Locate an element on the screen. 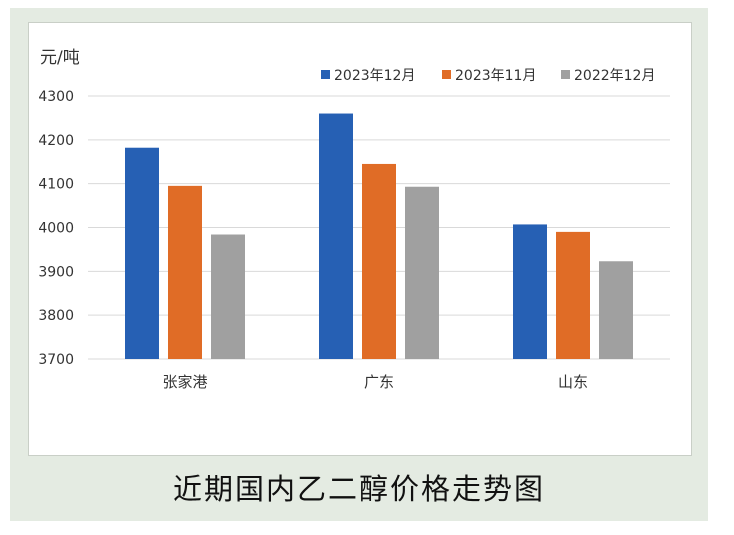 The height and width of the screenshot is (535, 734). y-tick-label: 4000 is located at coordinates (56, 229).